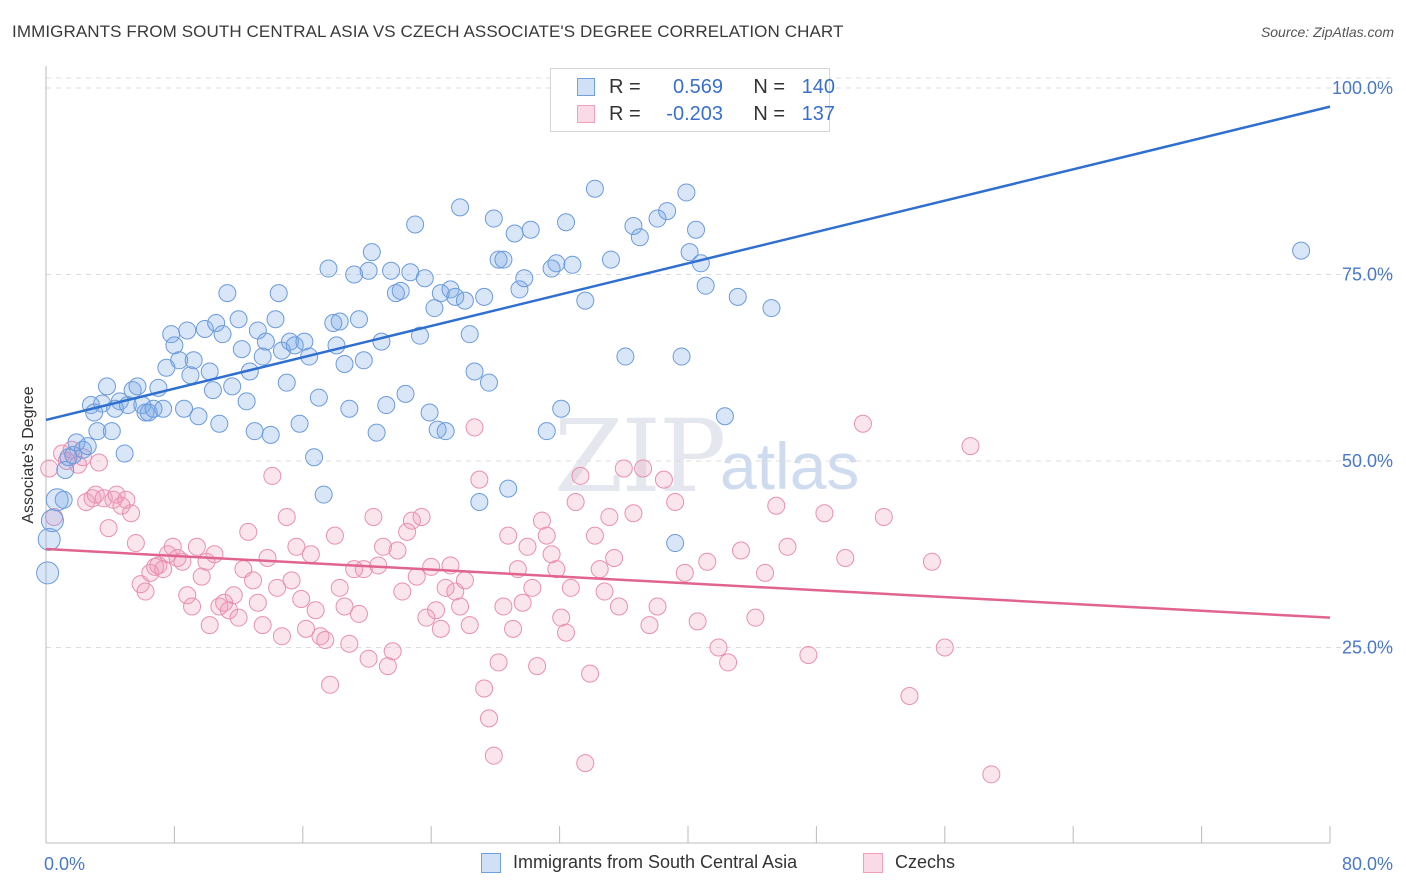 This screenshot has height=892, width=1406. What do you see at coordinates (769, 86) in the screenshot?
I see `legend-n-label: N =` at bounding box center [769, 86].